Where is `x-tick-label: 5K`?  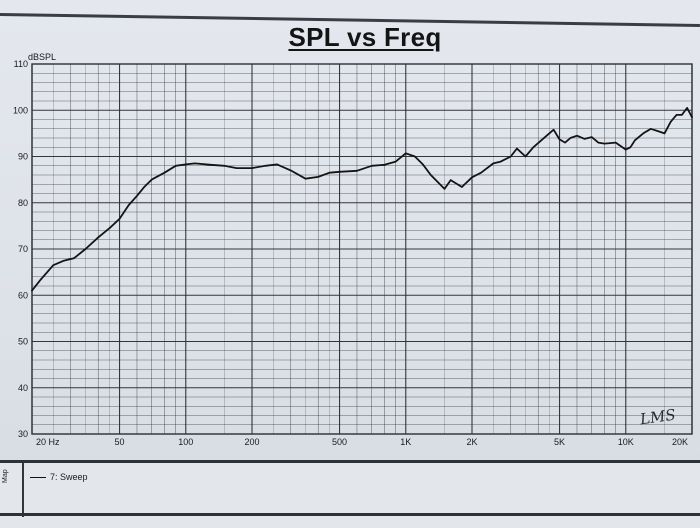 x-tick-label: 5K is located at coordinates (559, 442).